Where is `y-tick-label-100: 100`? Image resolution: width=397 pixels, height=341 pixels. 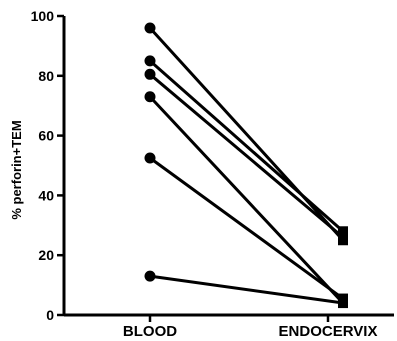
y-tick-label-100: 100 is located at coordinates (43, 16).